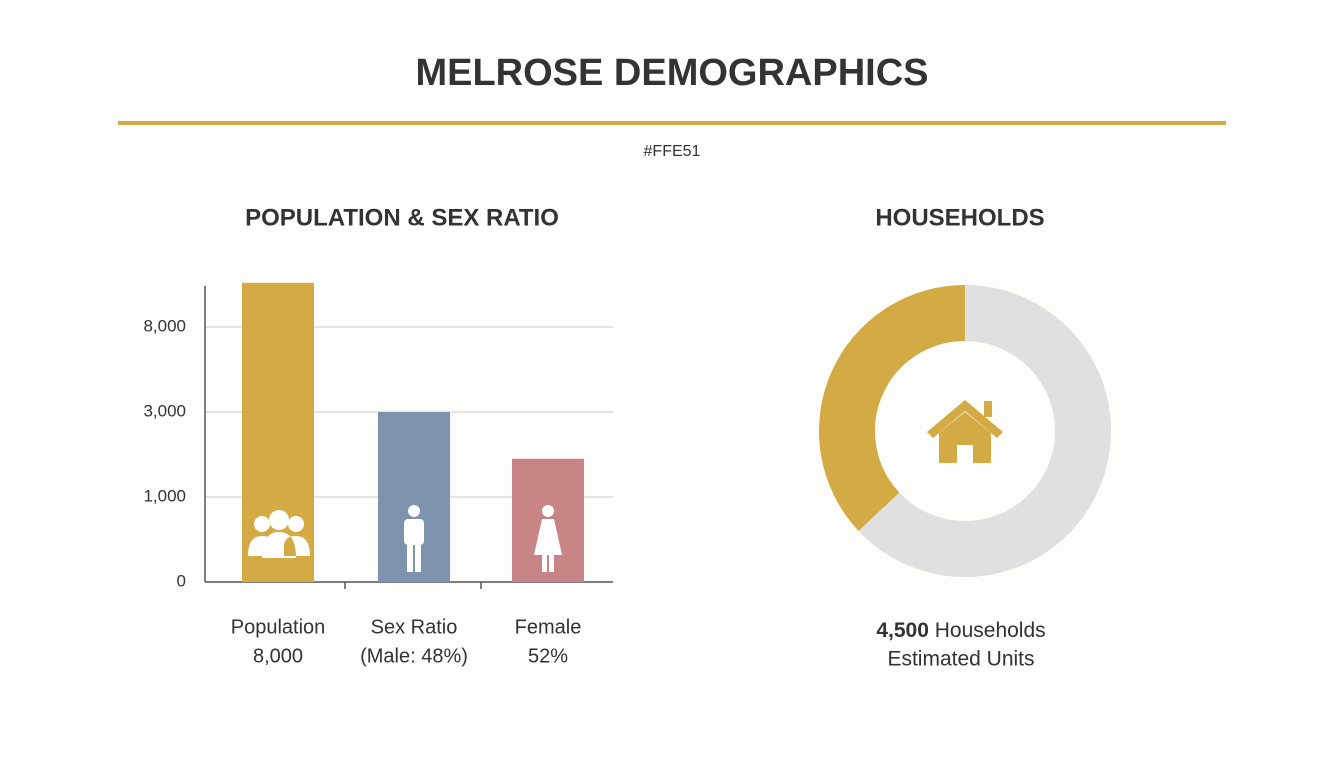 This screenshot has height=768, width=1344. Describe the element at coordinates (181, 580) in the screenshot. I see `y-tick-label: 0` at that location.